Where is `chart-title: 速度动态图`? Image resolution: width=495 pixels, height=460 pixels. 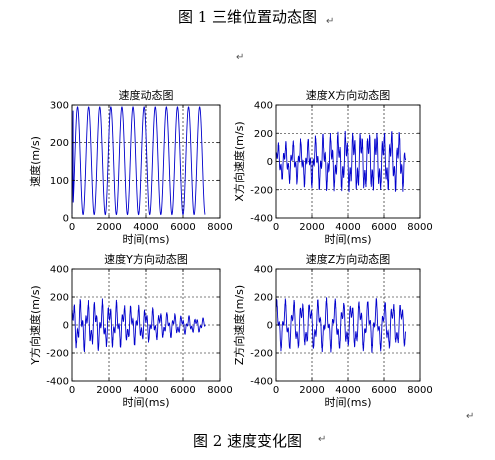 chart-title: 速度动态图 is located at coordinates (146, 95).